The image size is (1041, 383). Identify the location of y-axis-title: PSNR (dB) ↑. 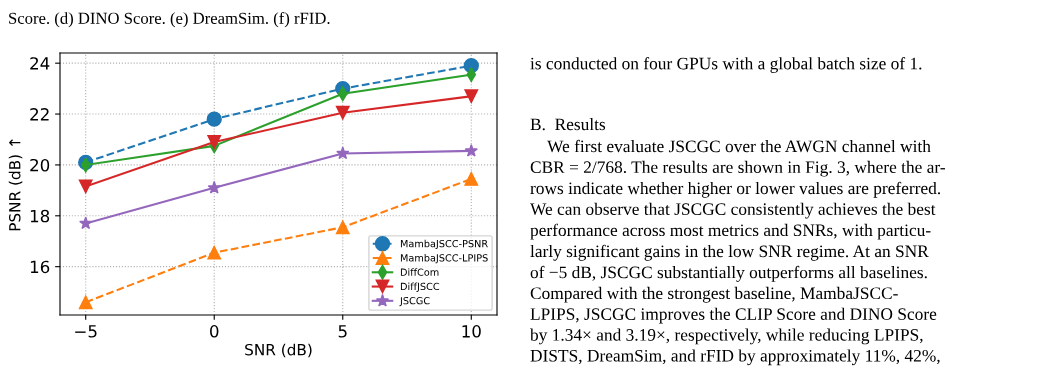
(15, 185).